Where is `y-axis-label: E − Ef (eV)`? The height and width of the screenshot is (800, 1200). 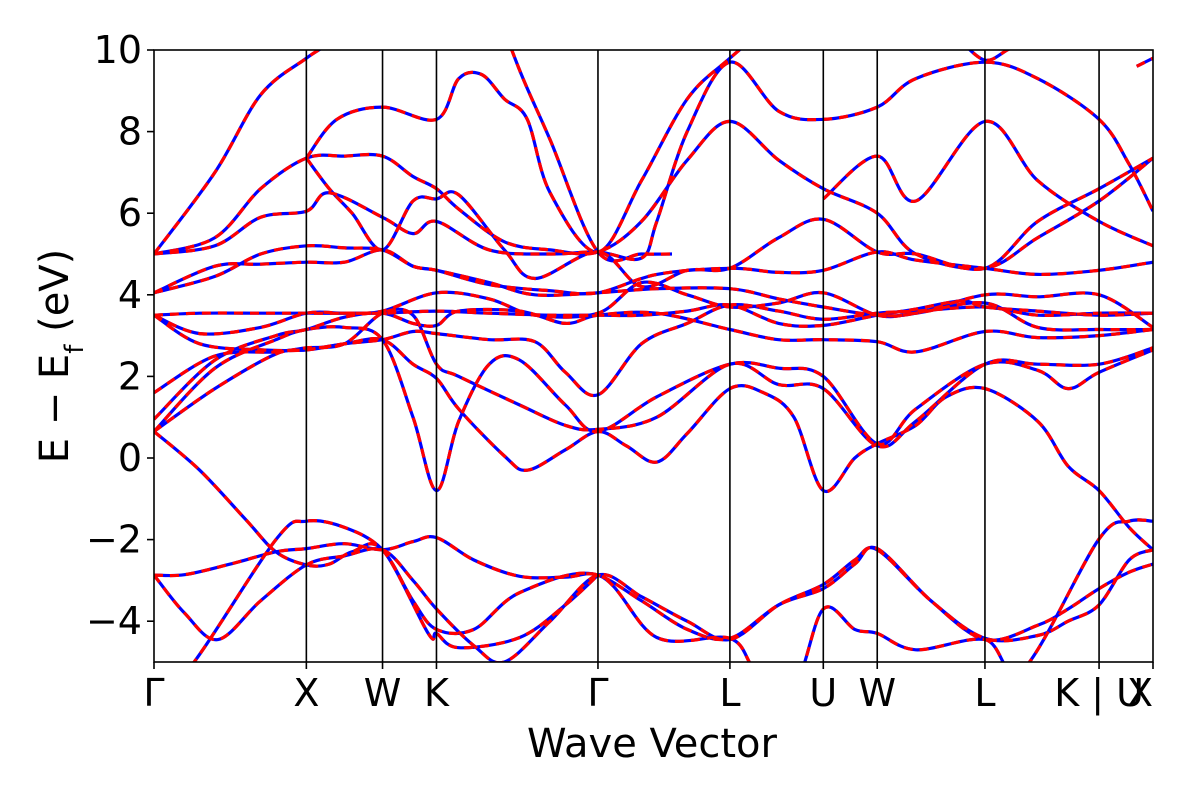 y-axis-label: E − Ef (eV) is located at coordinates (61, 356).